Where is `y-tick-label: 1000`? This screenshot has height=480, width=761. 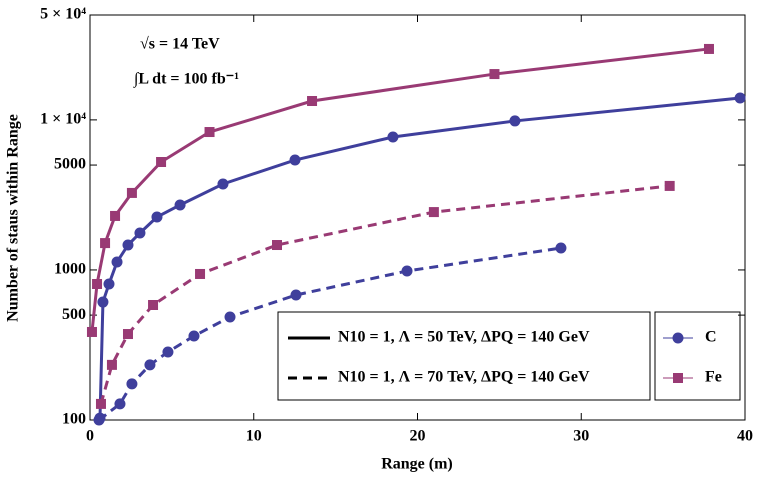
y-tick-label: 1000 is located at coordinates (70, 269).